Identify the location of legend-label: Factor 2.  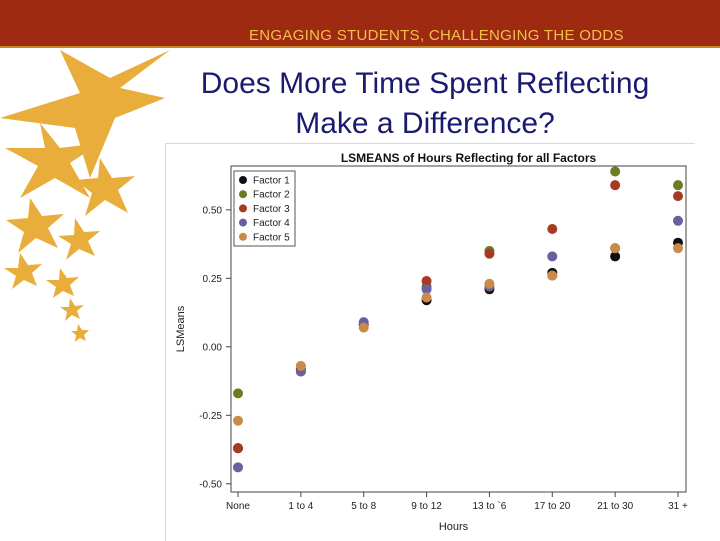
(271, 195).